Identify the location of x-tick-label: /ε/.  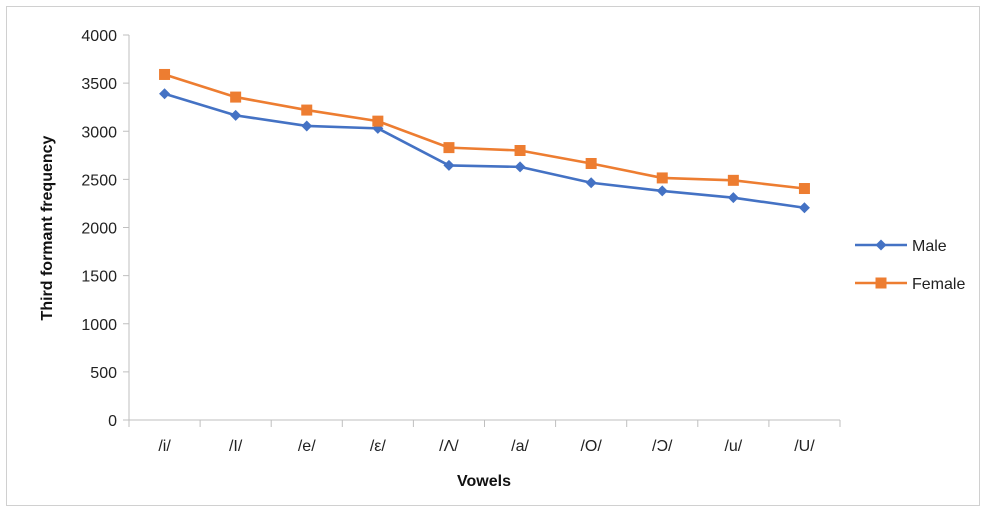
(378, 446).